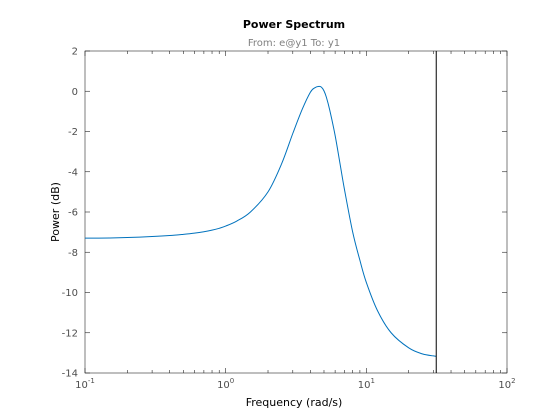 The width and height of the screenshot is (560, 420). I want to click on x-tick-label: 10⁻¹, so click(85, 384).